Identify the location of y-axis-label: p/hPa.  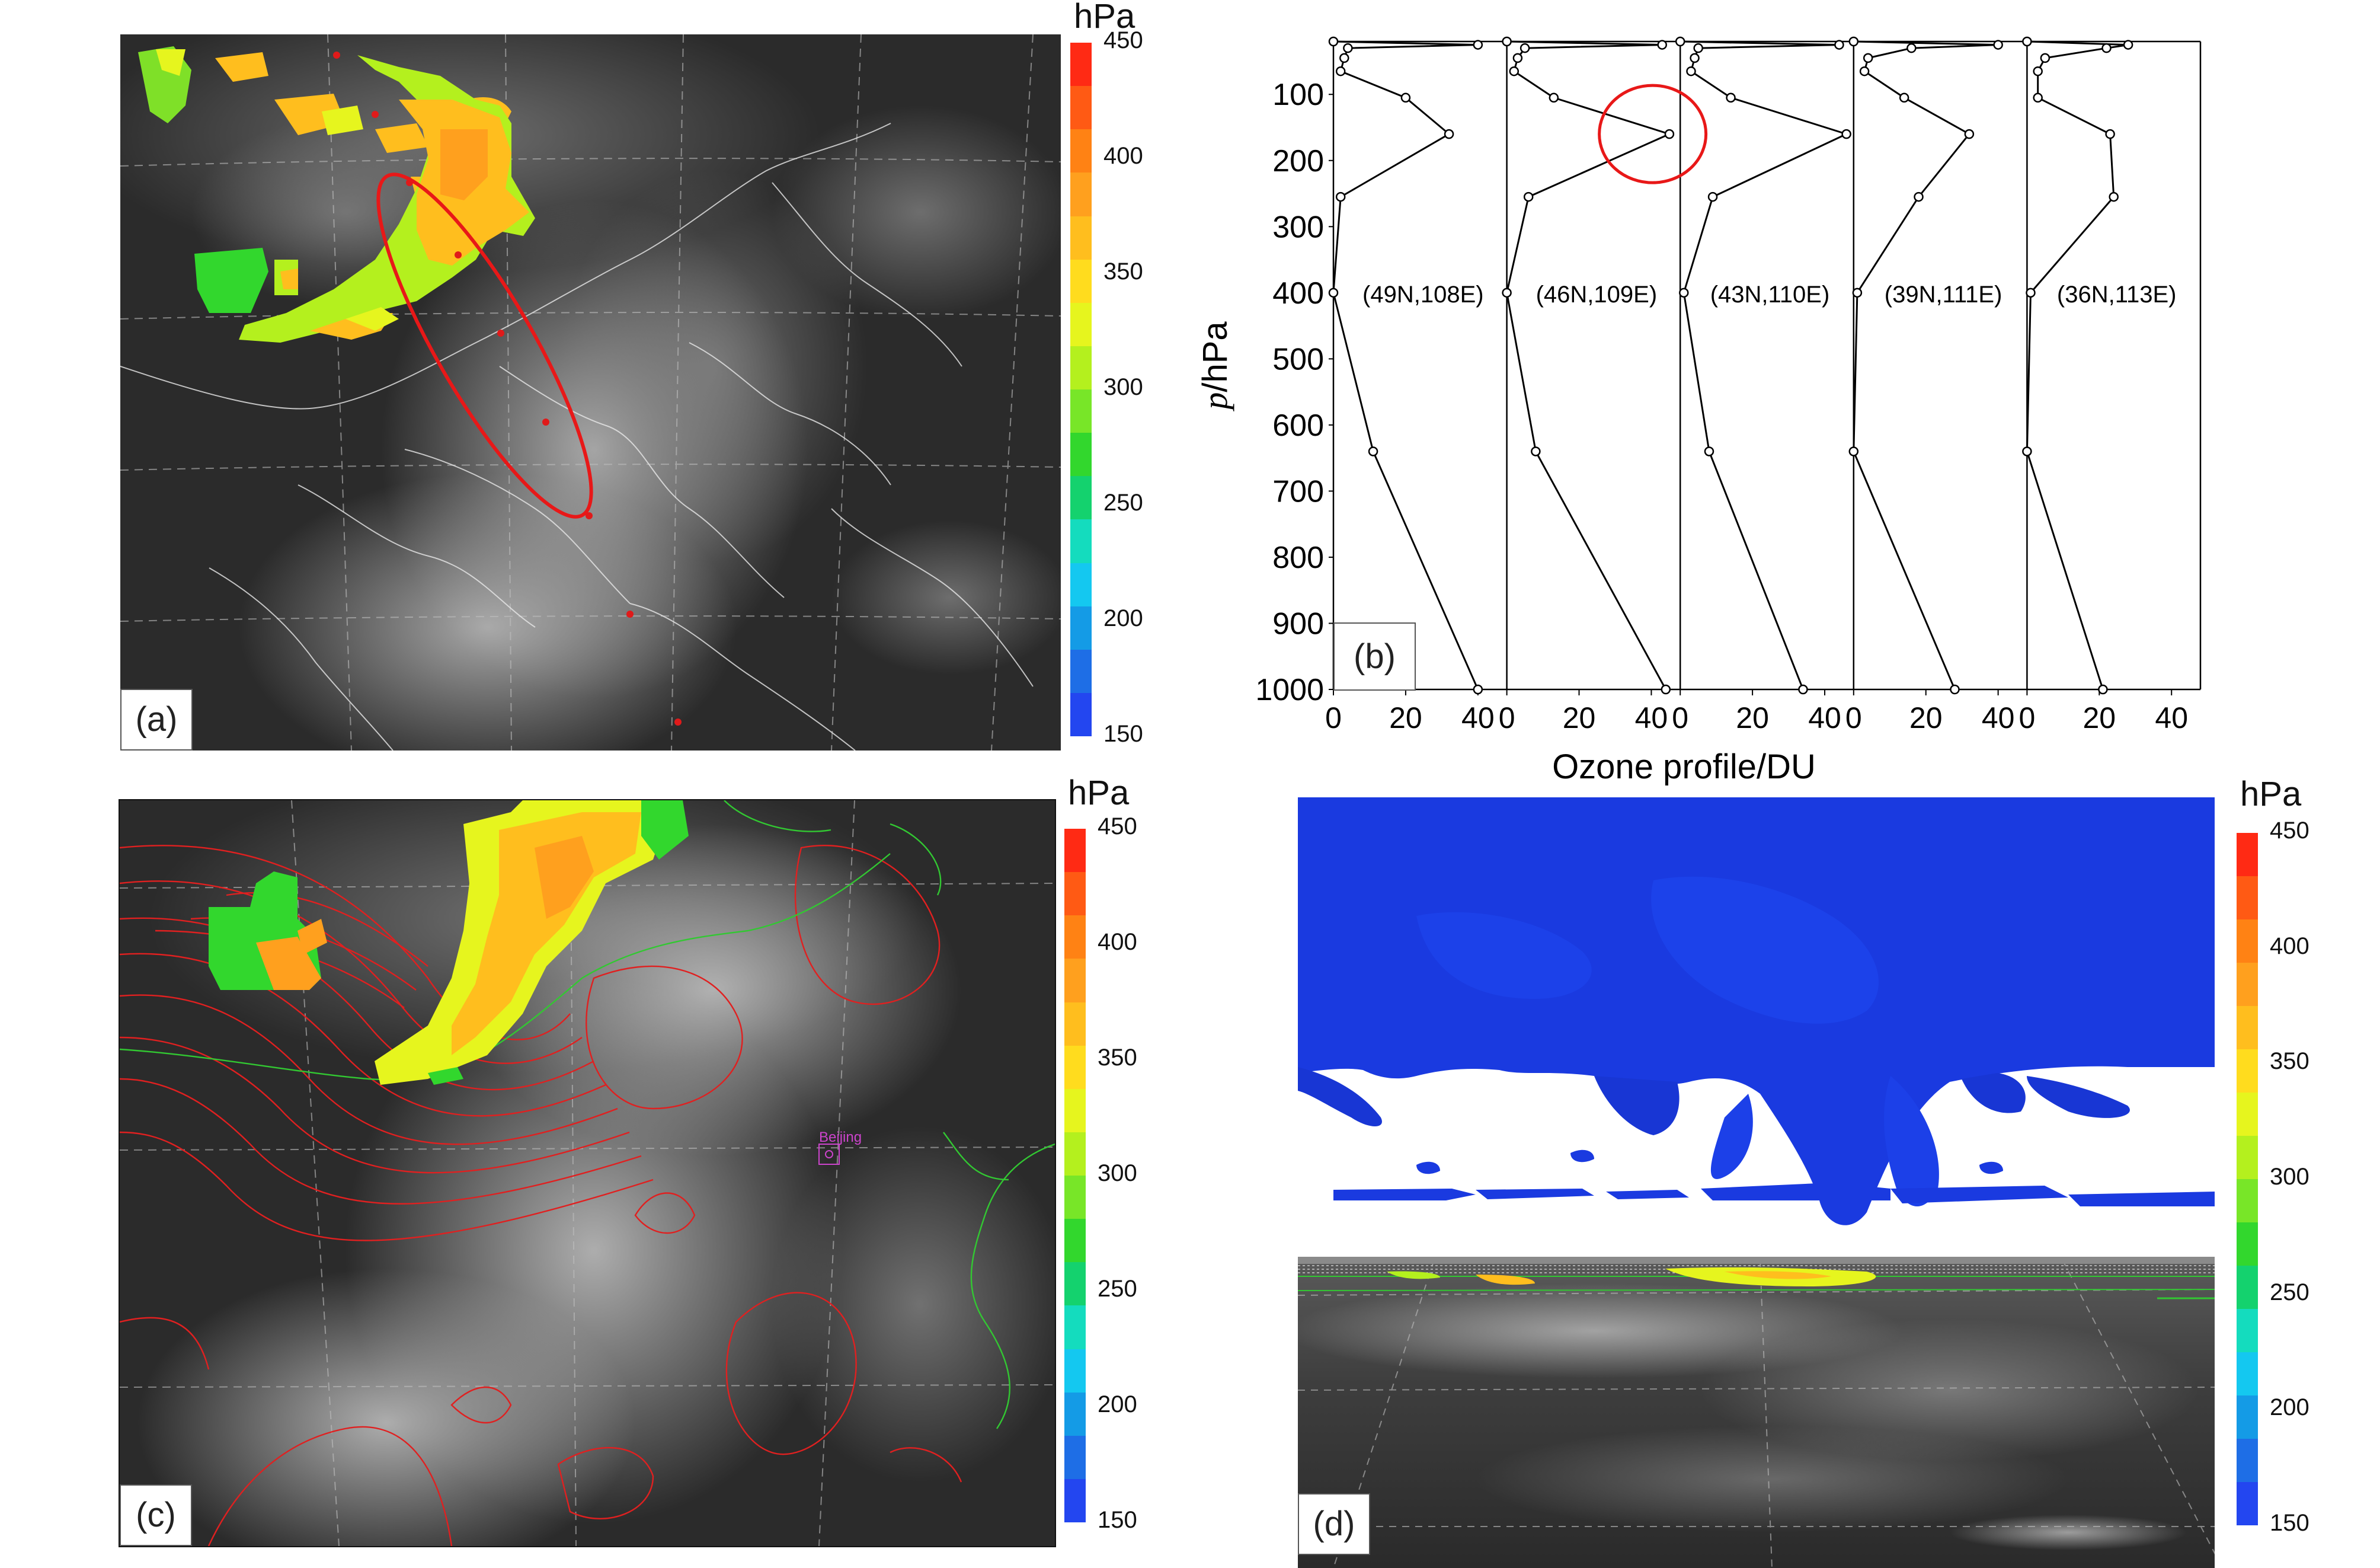
(1215, 366).